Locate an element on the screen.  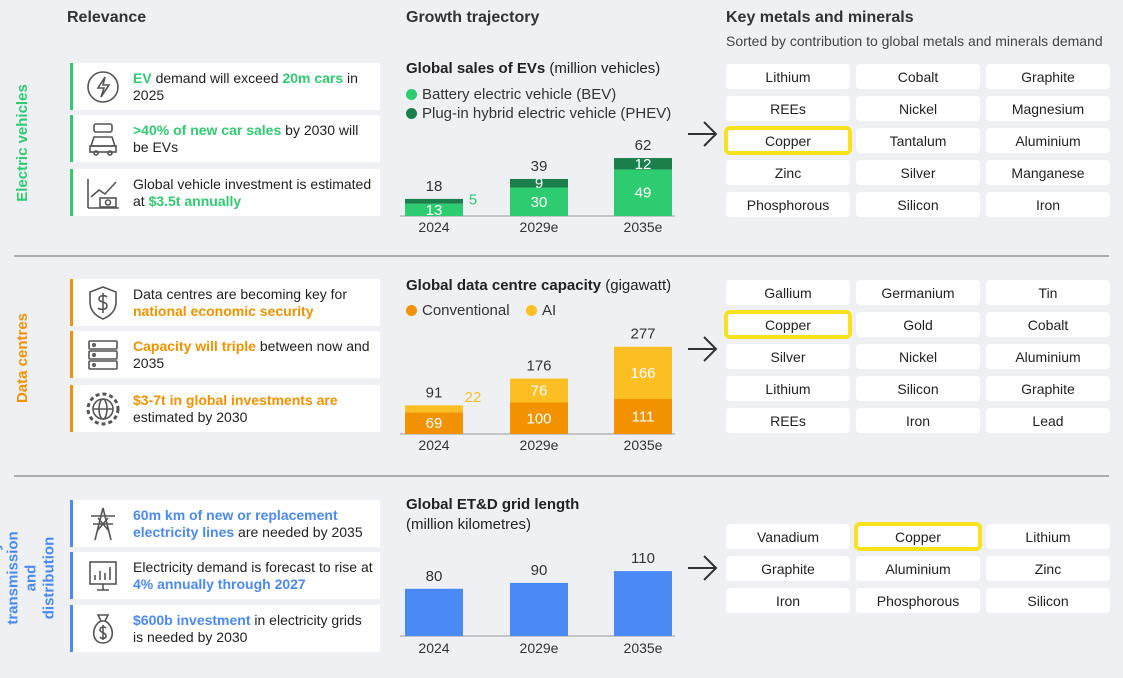
relevance-card: EV demand will exceed 20m cars in 2025 is located at coordinates (225, 86).